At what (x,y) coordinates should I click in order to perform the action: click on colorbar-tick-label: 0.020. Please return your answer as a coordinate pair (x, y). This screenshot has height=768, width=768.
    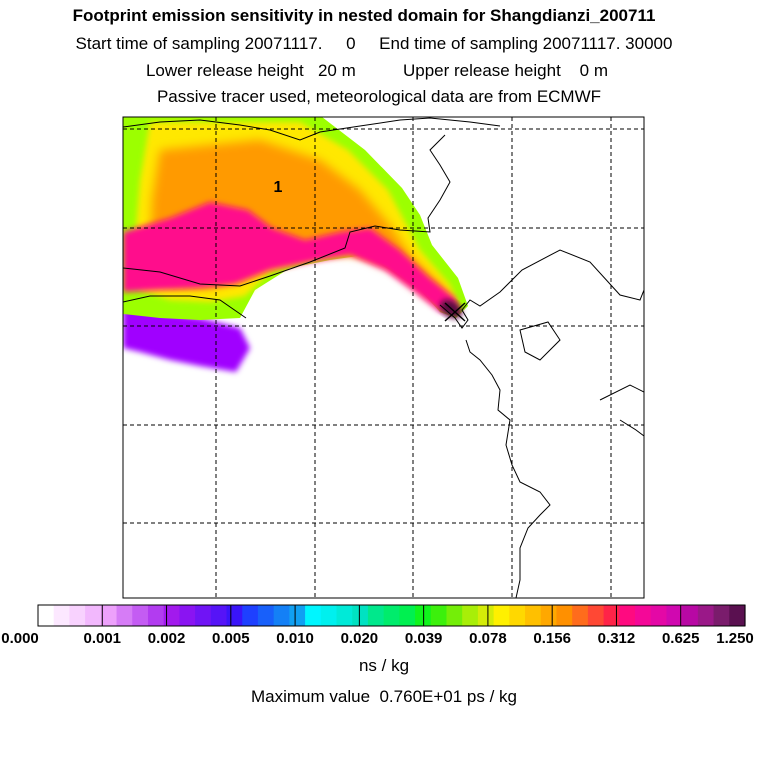
    Looking at the image, I should click on (359, 638).